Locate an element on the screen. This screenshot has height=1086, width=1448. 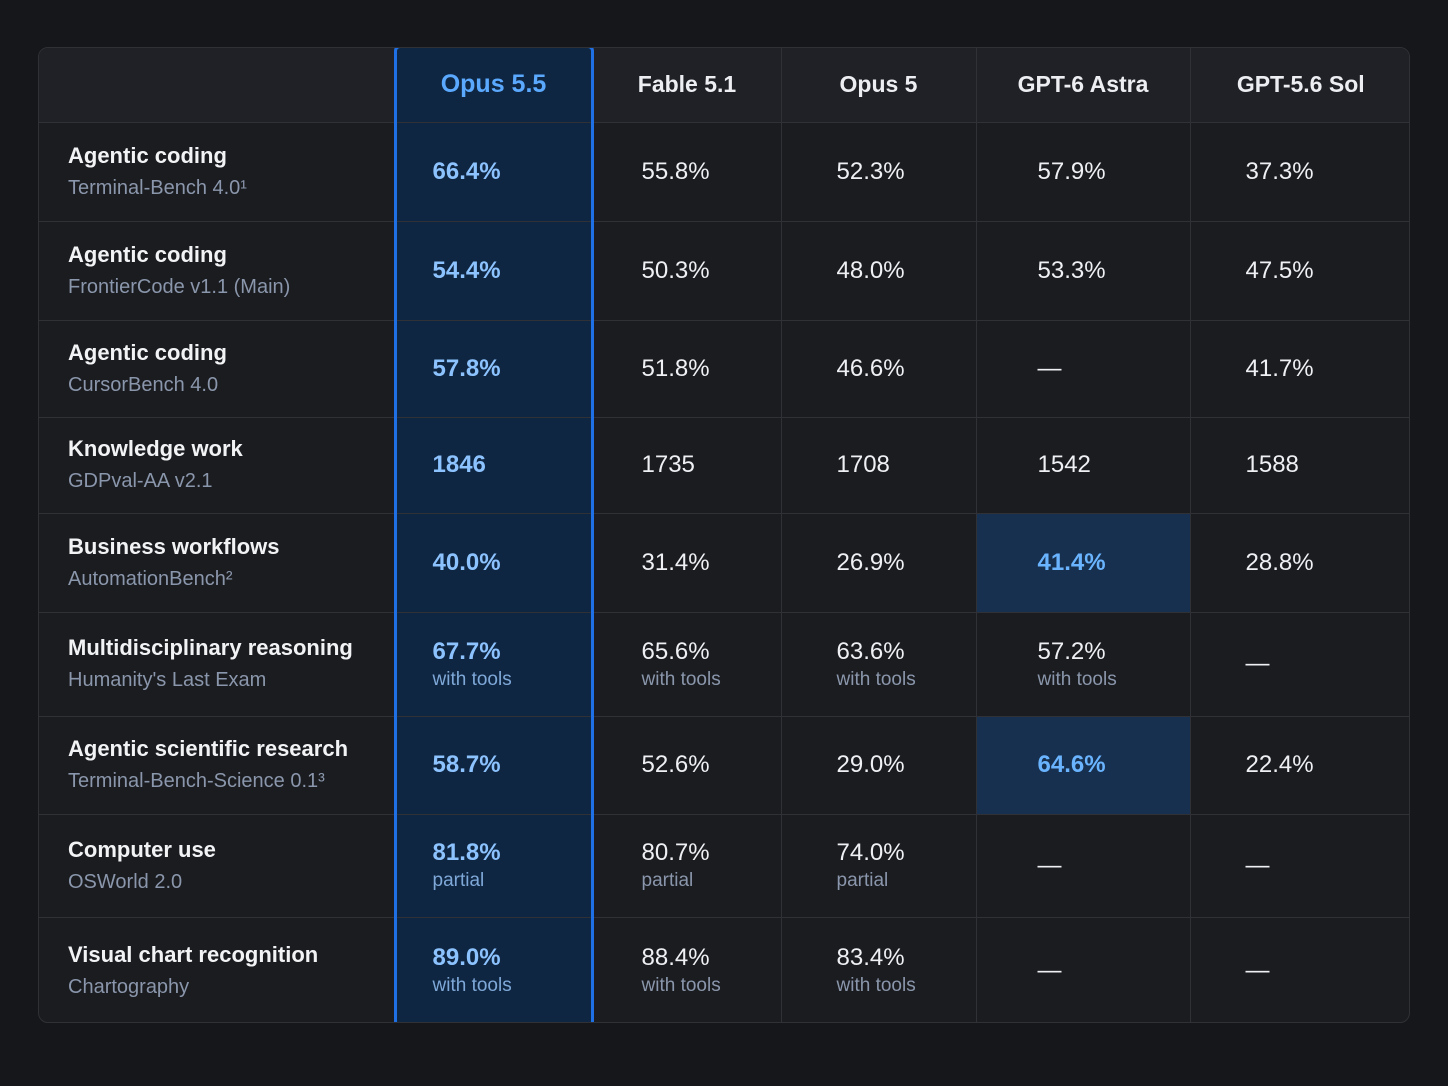
score-cell: 46.6% is located at coordinates (879, 369).